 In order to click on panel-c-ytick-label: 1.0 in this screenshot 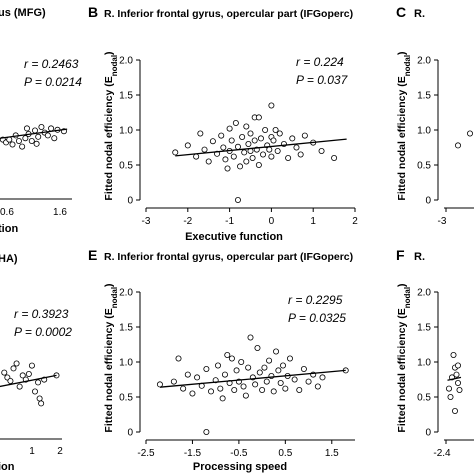, I will do `click(424, 131)`.